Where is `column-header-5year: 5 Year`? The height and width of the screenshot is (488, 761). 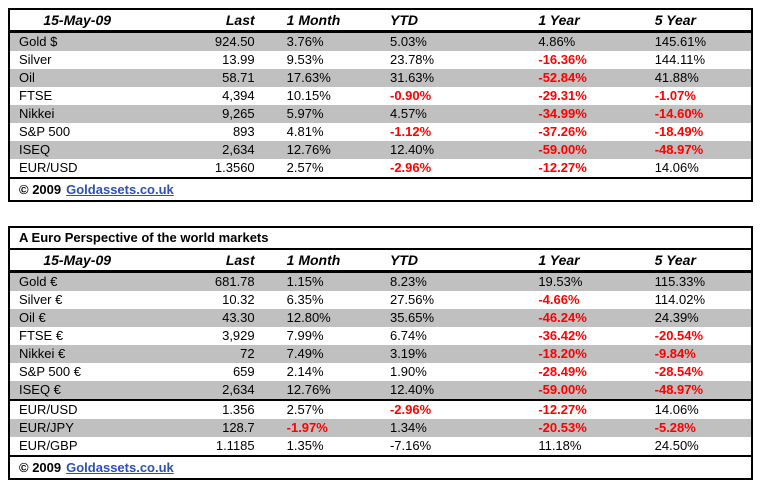
column-header-5year: 5 Year is located at coordinates (702, 21).